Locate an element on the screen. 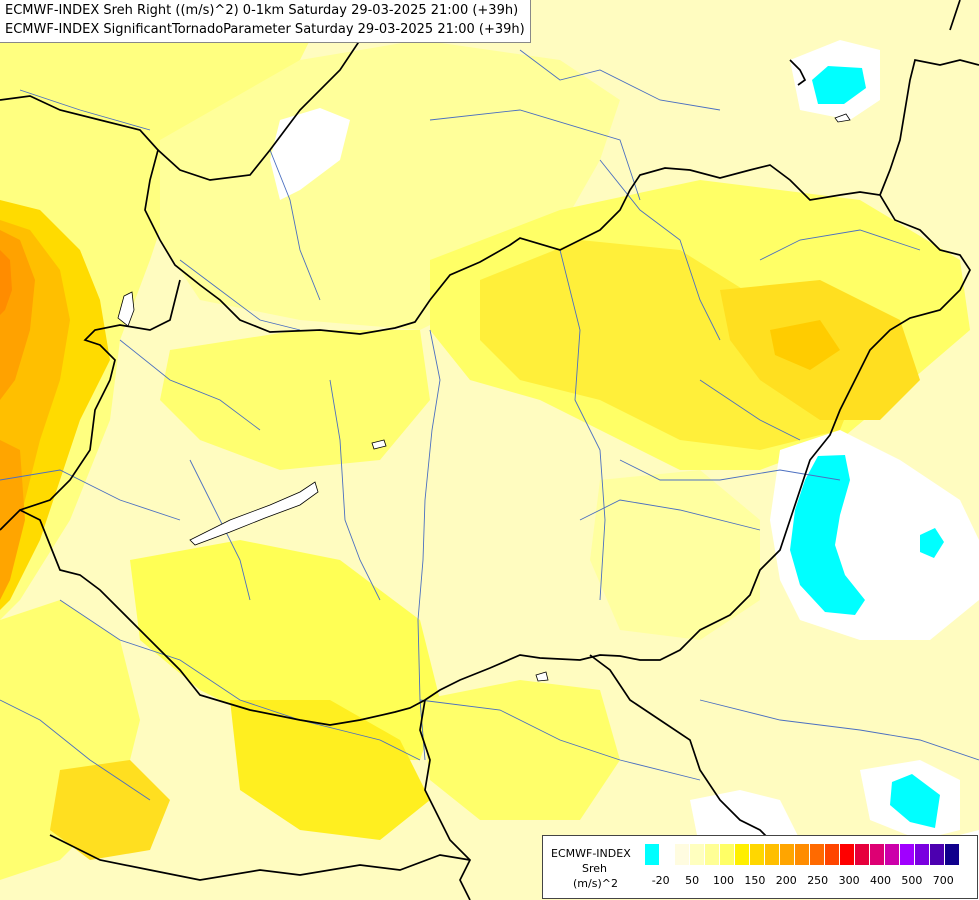 The height and width of the screenshot is (900, 979). legend-unit-label: (m/s)^2 is located at coordinates (595, 883).